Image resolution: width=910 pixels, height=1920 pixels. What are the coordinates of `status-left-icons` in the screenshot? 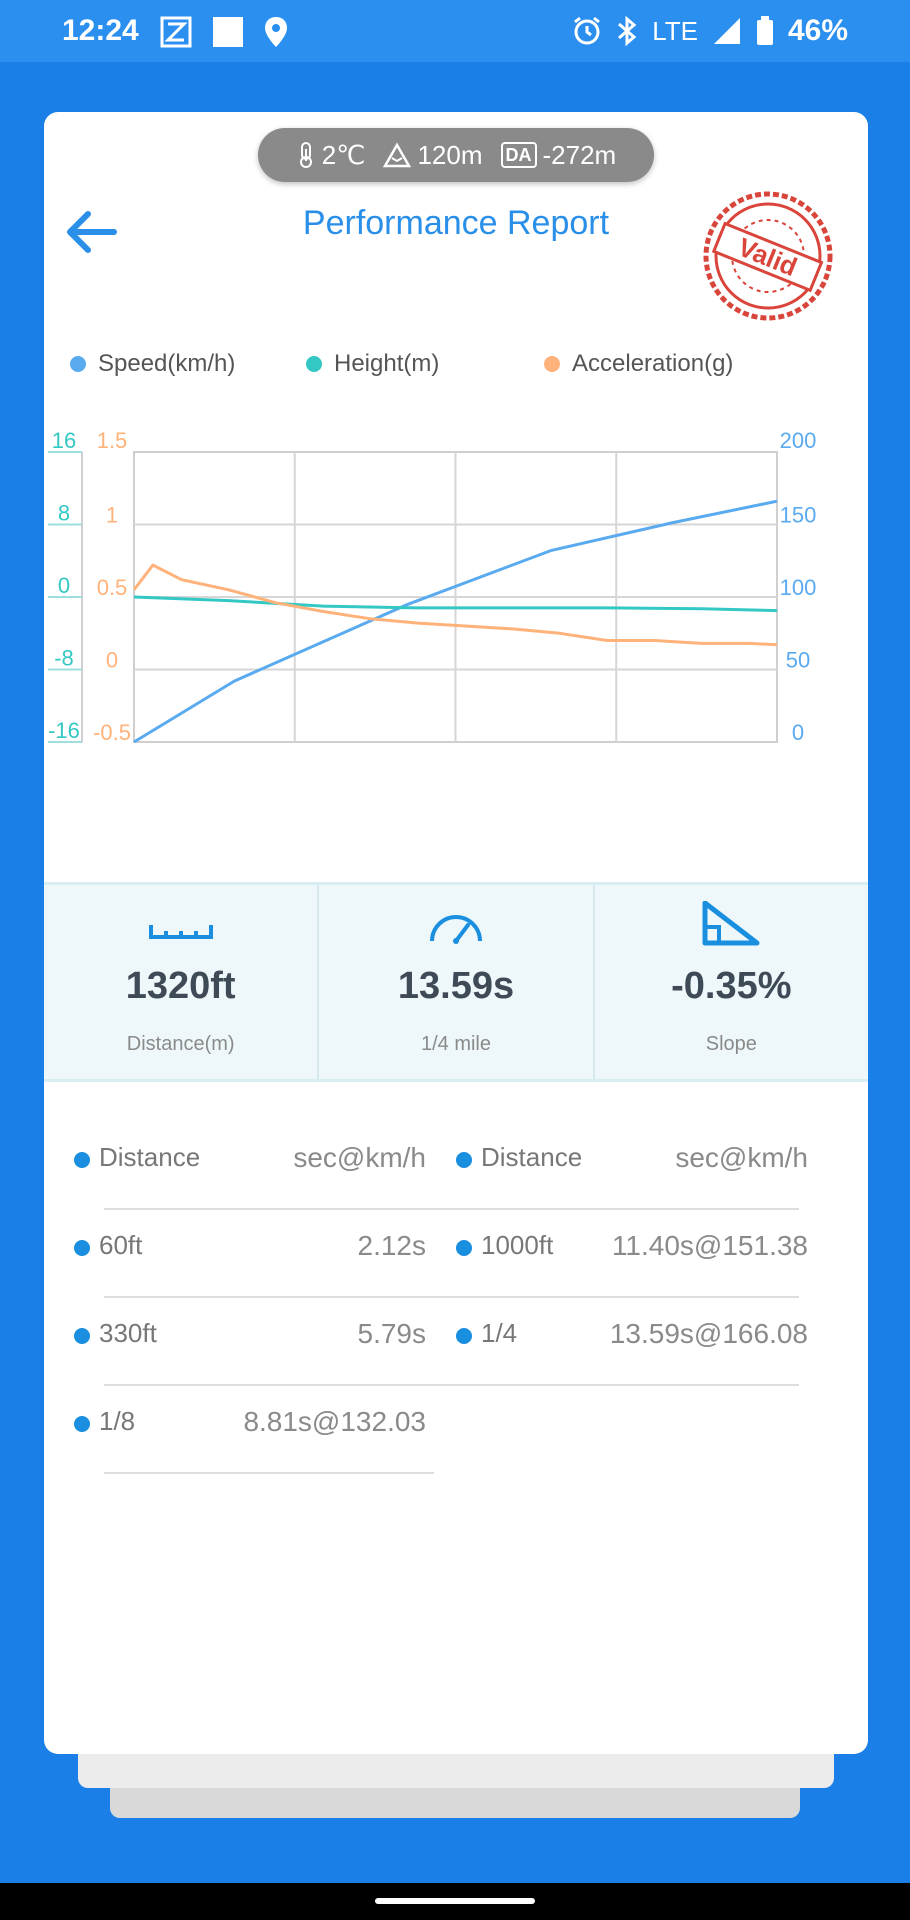 It's located at (224, 32).